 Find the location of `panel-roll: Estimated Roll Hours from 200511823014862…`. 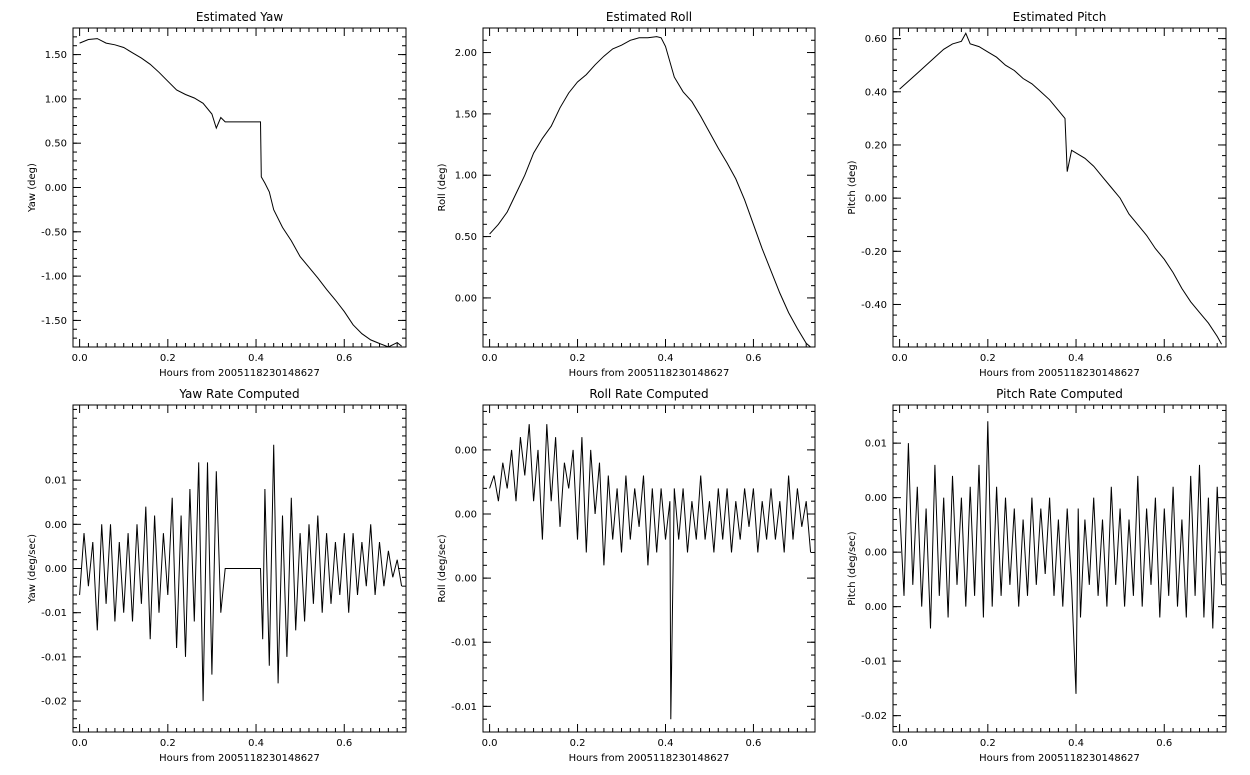

panel-roll: Estimated Roll Hours from 200511823014862… is located at coordinates (626, 194).